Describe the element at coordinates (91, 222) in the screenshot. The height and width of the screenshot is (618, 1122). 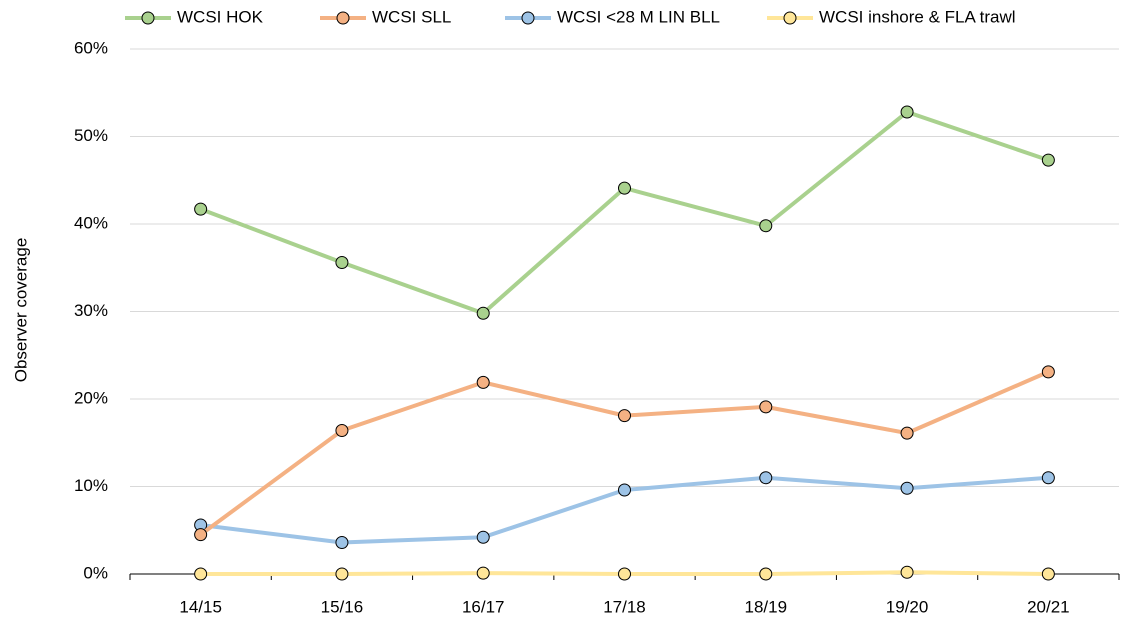
I see `y-tick-label: 40%` at that location.